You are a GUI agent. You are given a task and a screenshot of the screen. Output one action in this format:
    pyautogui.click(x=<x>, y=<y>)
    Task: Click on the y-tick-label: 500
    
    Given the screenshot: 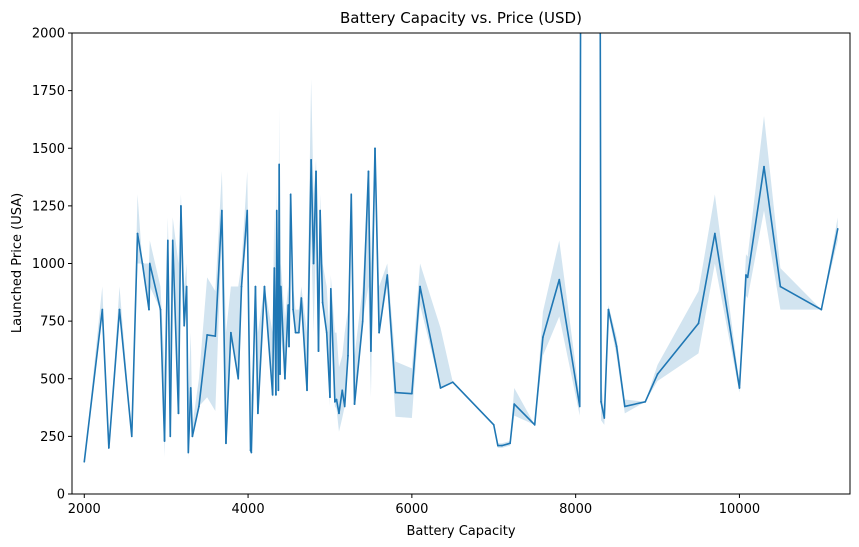 What is the action you would take?
    pyautogui.click(x=52, y=379)
    